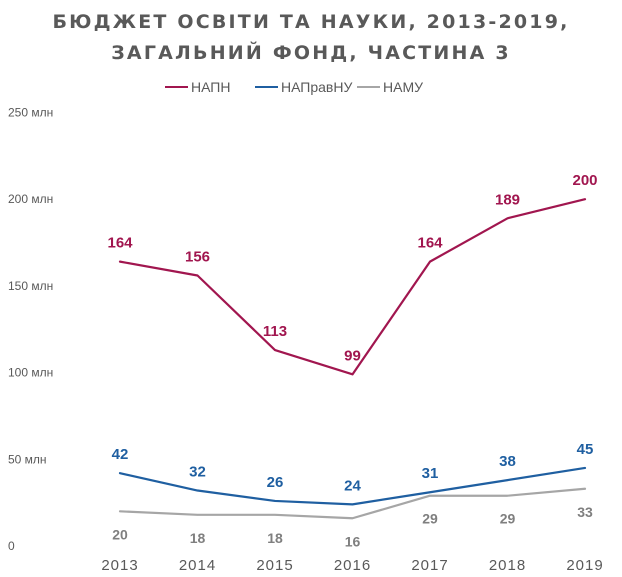 This screenshot has height=577, width=622. What do you see at coordinates (507, 461) in the screenshot?
I see `data-label-направну-2018: 38` at bounding box center [507, 461].